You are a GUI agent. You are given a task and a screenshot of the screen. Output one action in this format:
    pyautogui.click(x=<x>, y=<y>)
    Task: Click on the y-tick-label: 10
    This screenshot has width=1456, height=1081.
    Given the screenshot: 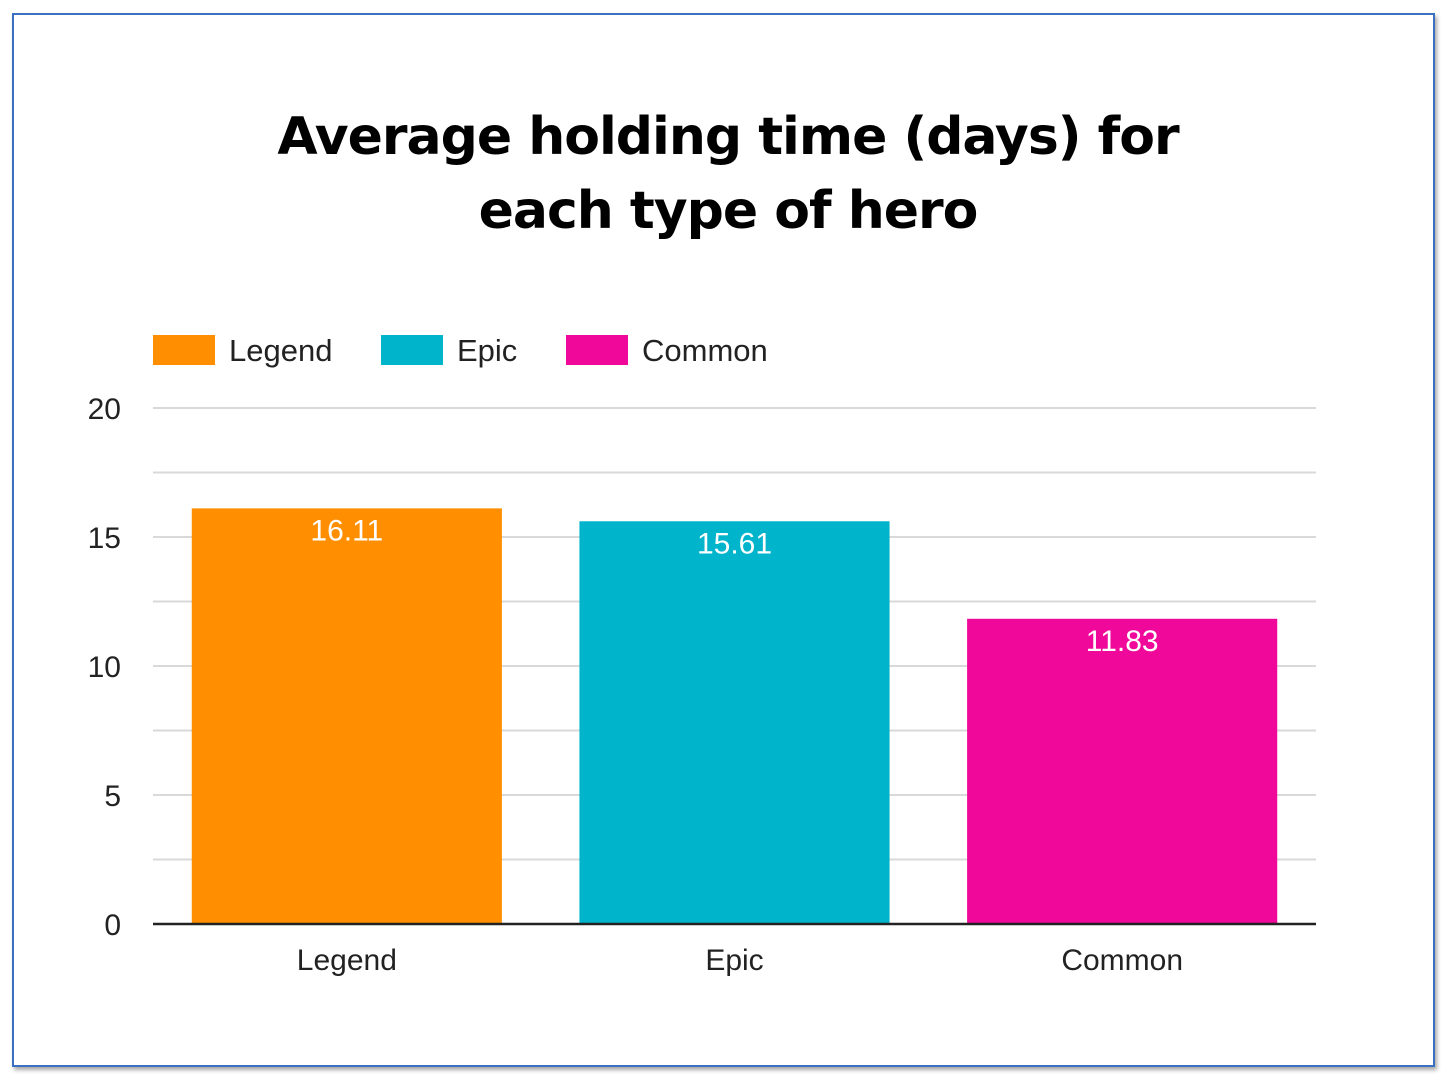 What is the action you would take?
    pyautogui.click(x=104, y=667)
    